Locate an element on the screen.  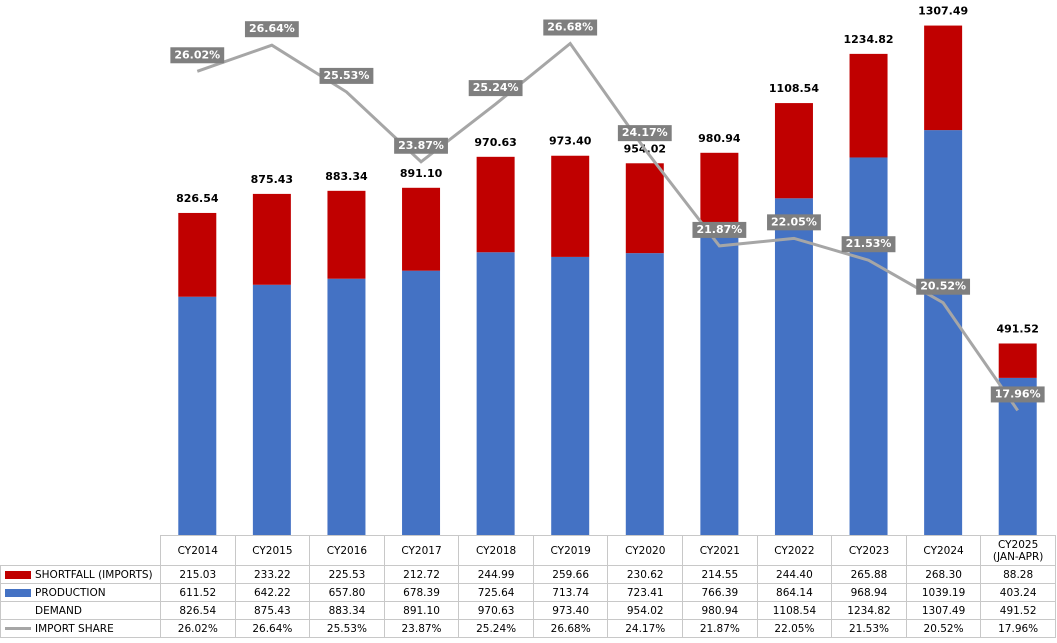
share-label: 25.24% is located at coordinates (495, 88).